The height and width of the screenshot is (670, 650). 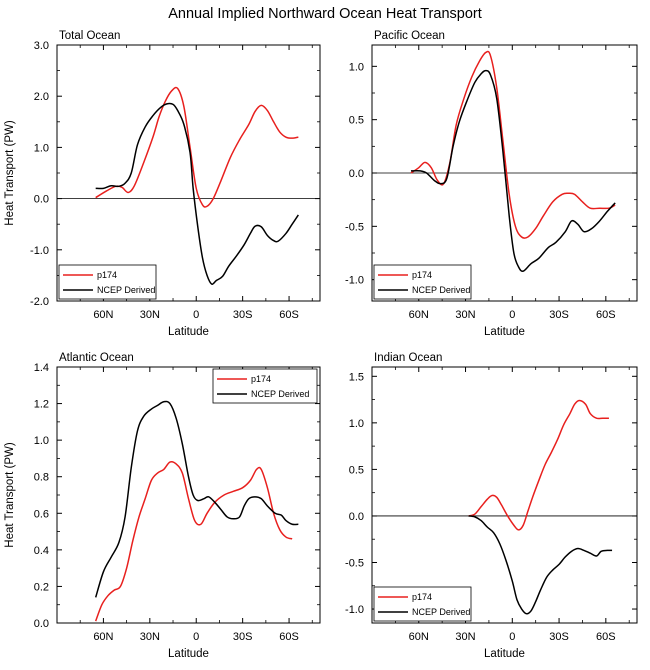 What do you see at coordinates (41, 405) in the screenshot?
I see `y-tick-label: 1.2` at bounding box center [41, 405].